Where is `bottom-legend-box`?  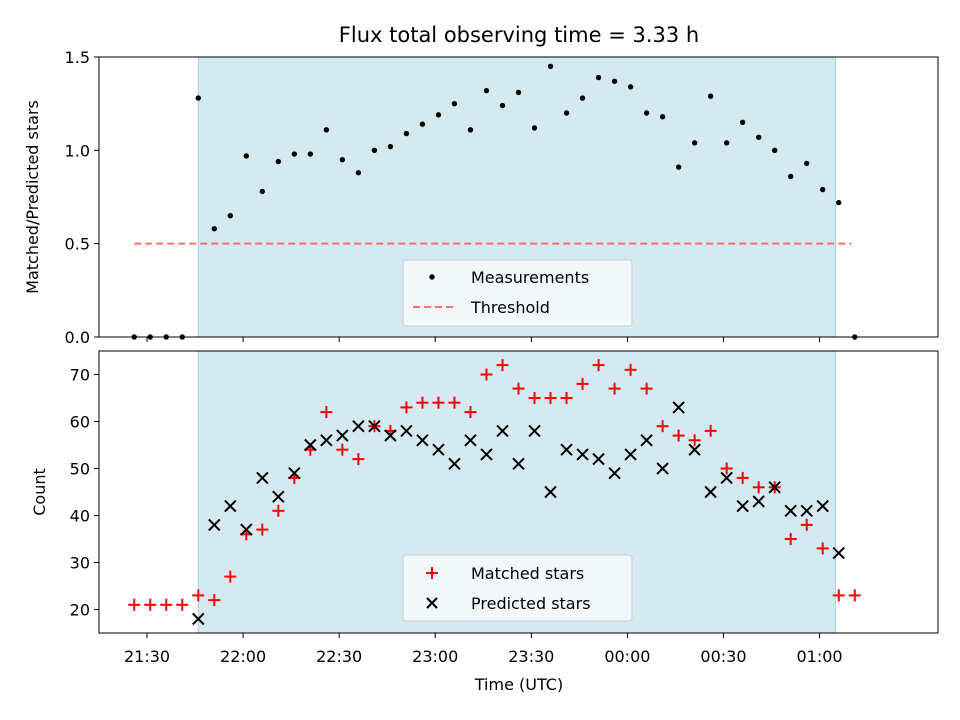
bottom-legend-box is located at coordinates (517, 588).